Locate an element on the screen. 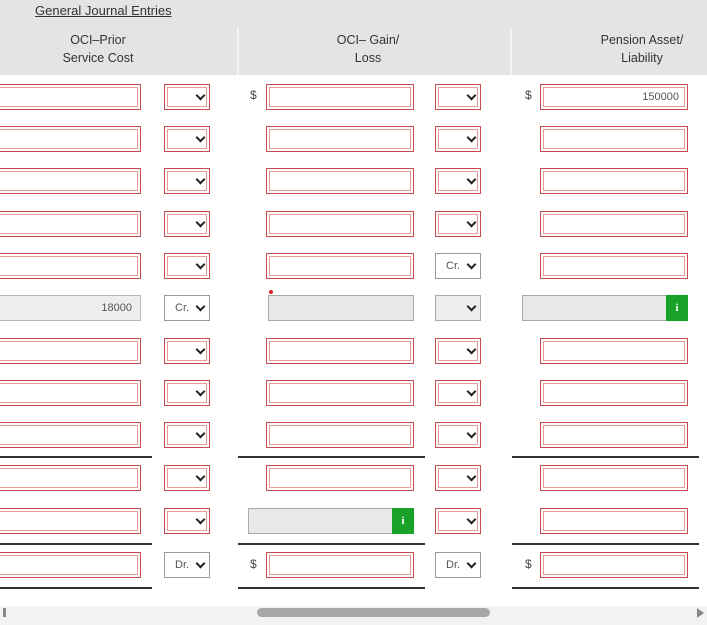 This screenshot has width=707, height=625. table-header is located at coordinates (353, 37).